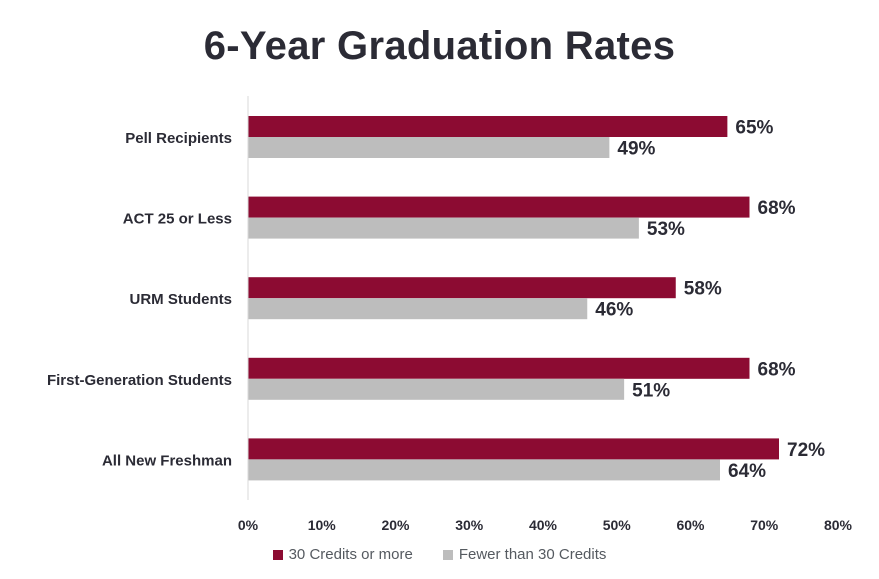  What do you see at coordinates (806, 450) in the screenshot?
I see `data-label: 72%` at bounding box center [806, 450].